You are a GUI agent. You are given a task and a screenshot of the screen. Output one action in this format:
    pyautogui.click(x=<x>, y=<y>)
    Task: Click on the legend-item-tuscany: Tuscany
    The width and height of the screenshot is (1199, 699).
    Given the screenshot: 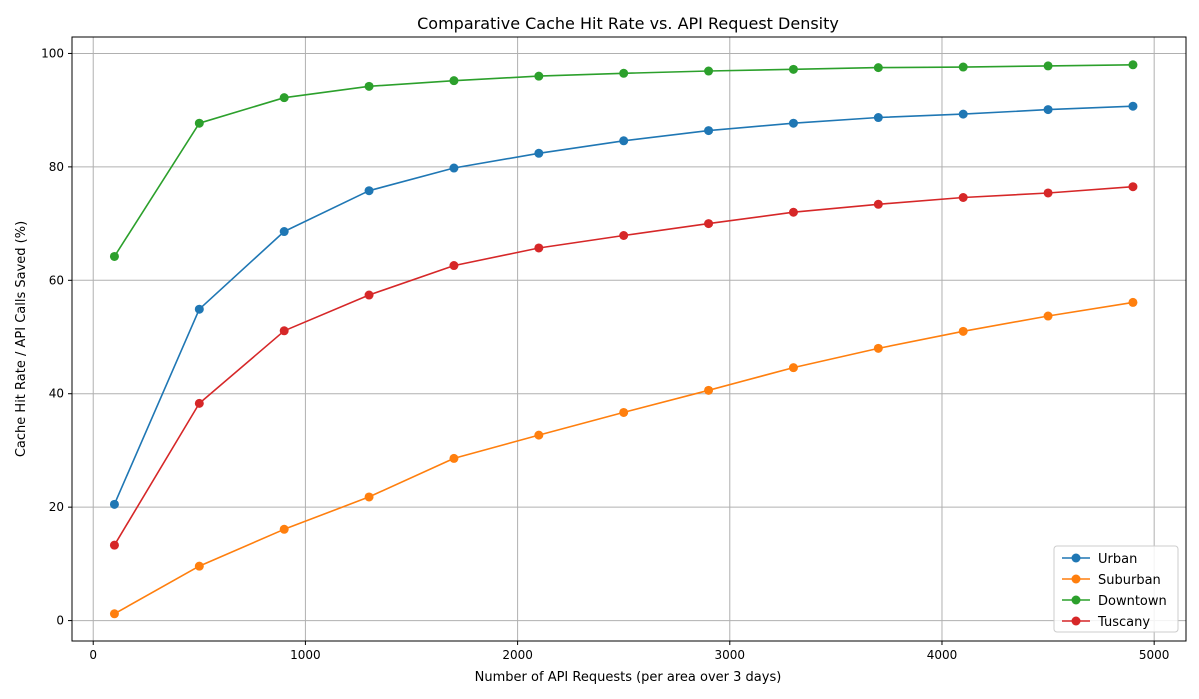 What is the action you would take?
    pyautogui.click(x=1106, y=622)
    